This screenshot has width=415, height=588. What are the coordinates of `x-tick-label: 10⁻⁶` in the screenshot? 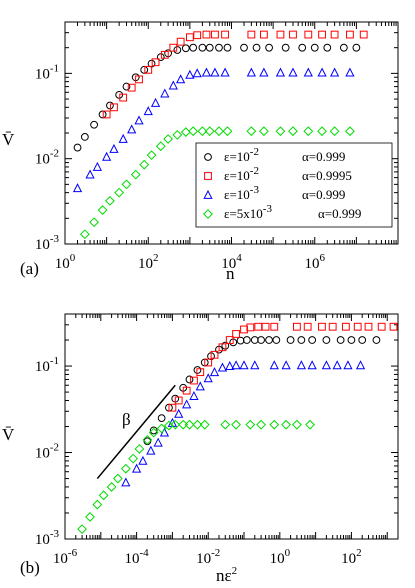 It's located at (65, 557).